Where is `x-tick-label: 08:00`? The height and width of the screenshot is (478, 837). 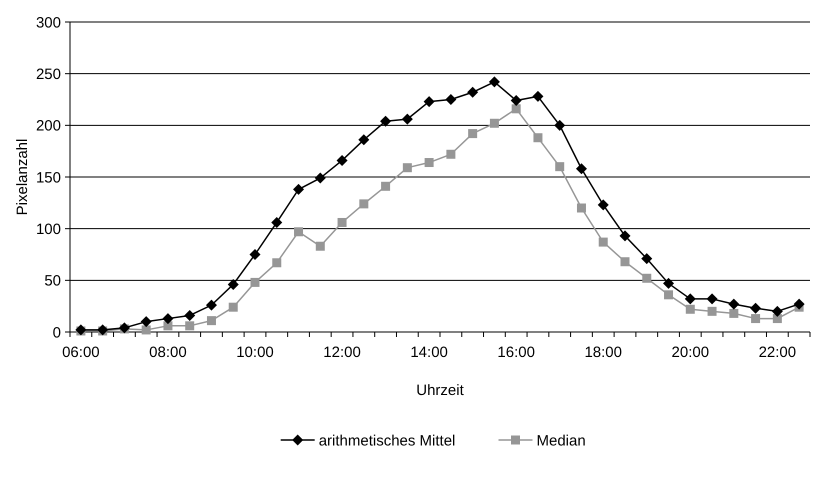 x-tick-label: 08:00 is located at coordinates (168, 352).